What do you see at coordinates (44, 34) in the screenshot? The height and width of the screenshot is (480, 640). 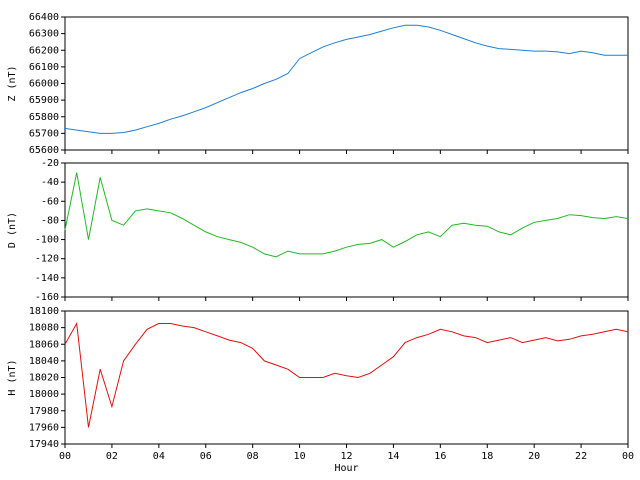 I see `y-tick-label: 66300` at bounding box center [44, 34].